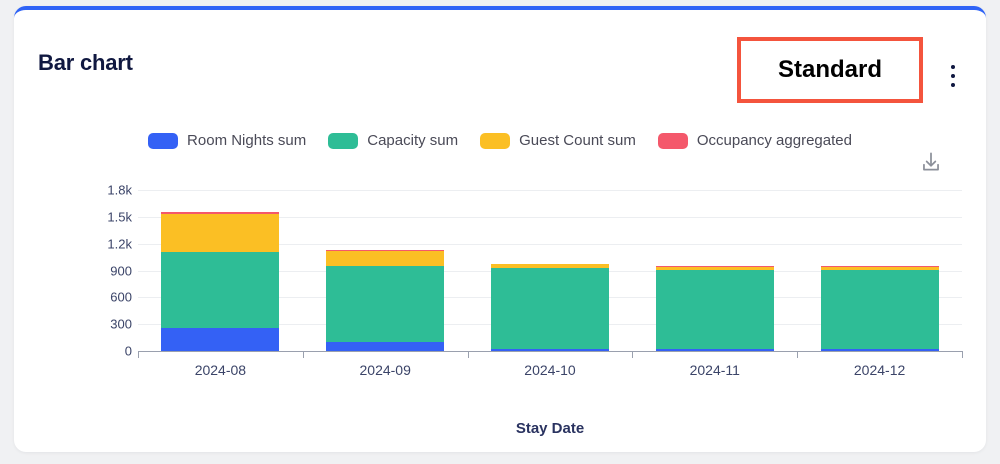 This screenshot has width=1000, height=464. I want to click on legend-item: Room Nights sum, so click(227, 140).